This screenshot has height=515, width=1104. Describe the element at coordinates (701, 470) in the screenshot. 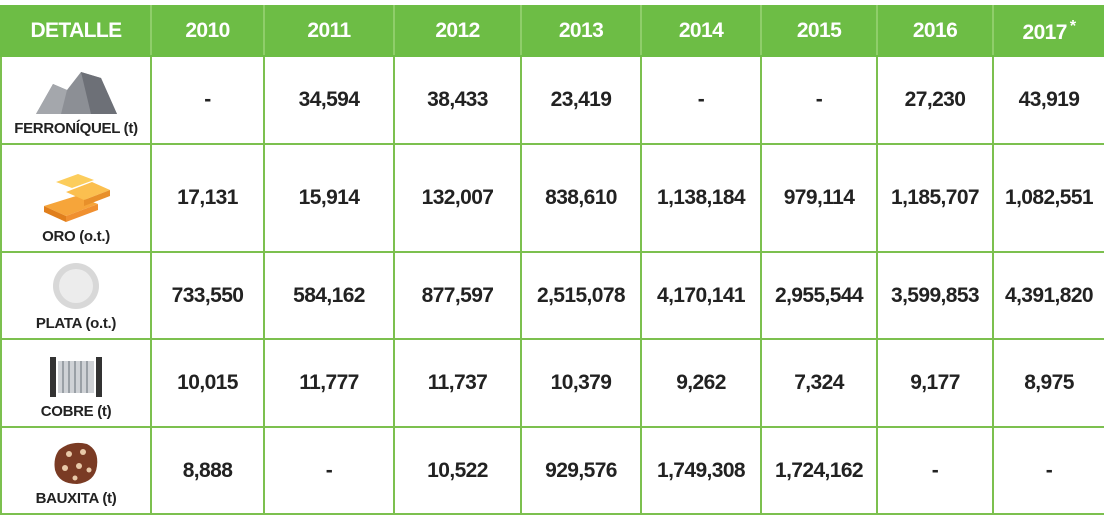

I see `value-cell: 1,749,308` at that location.